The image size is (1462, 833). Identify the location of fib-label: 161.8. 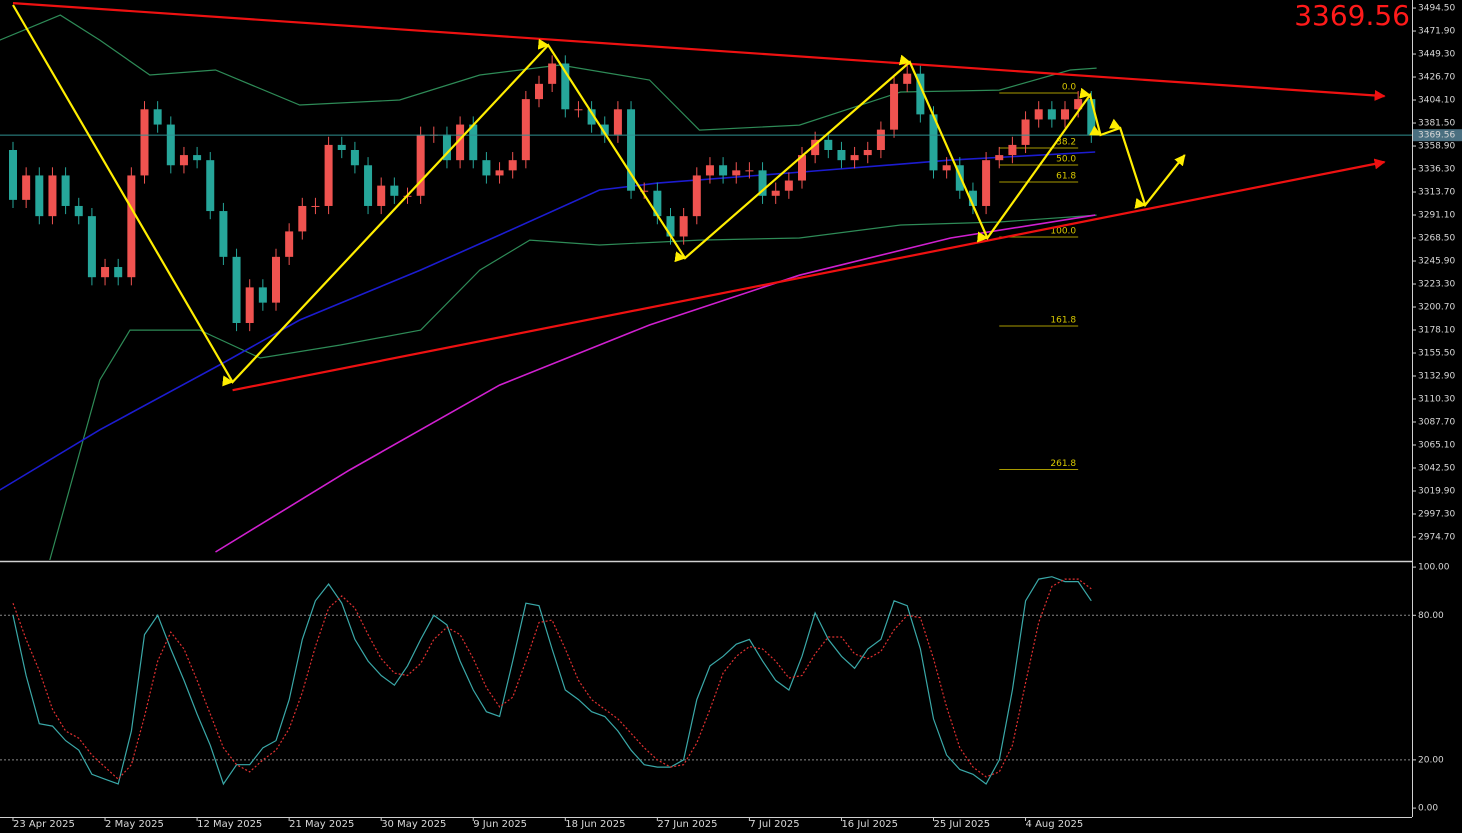
(1063, 321).